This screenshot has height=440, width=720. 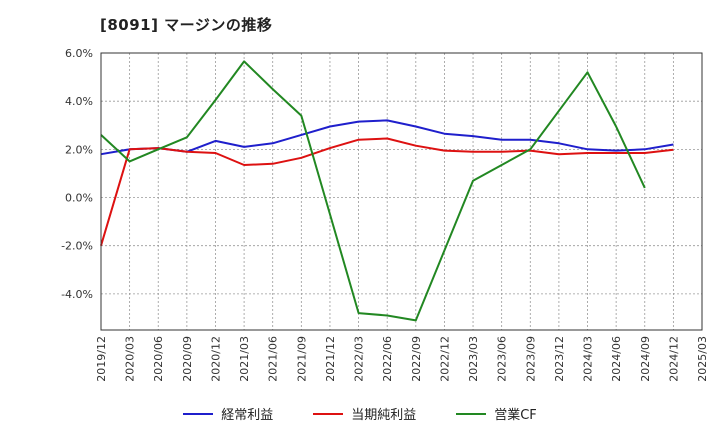 I want to click on x-tick-label: 2020/09, so click(x=187, y=359).